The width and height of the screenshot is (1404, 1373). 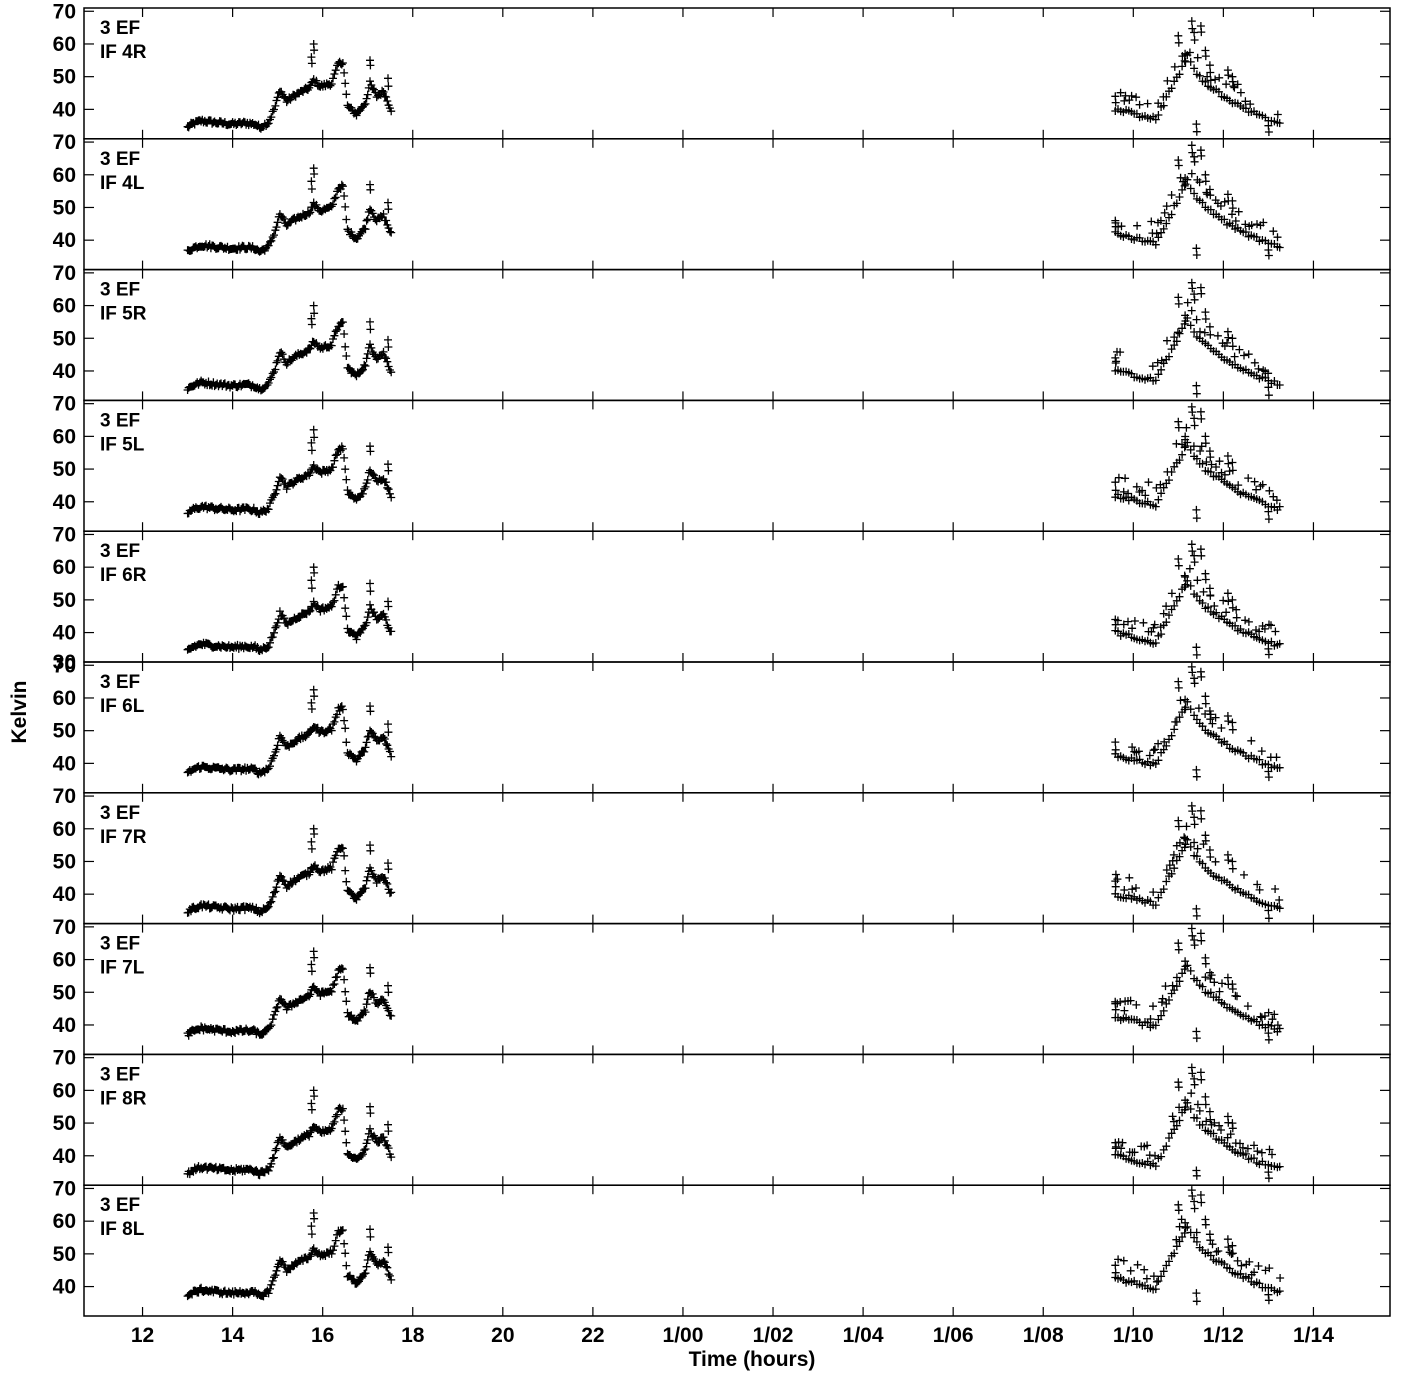 I want to click on panel: 70 60 50 40 3 EF IF 7L, so click(x=722, y=986).